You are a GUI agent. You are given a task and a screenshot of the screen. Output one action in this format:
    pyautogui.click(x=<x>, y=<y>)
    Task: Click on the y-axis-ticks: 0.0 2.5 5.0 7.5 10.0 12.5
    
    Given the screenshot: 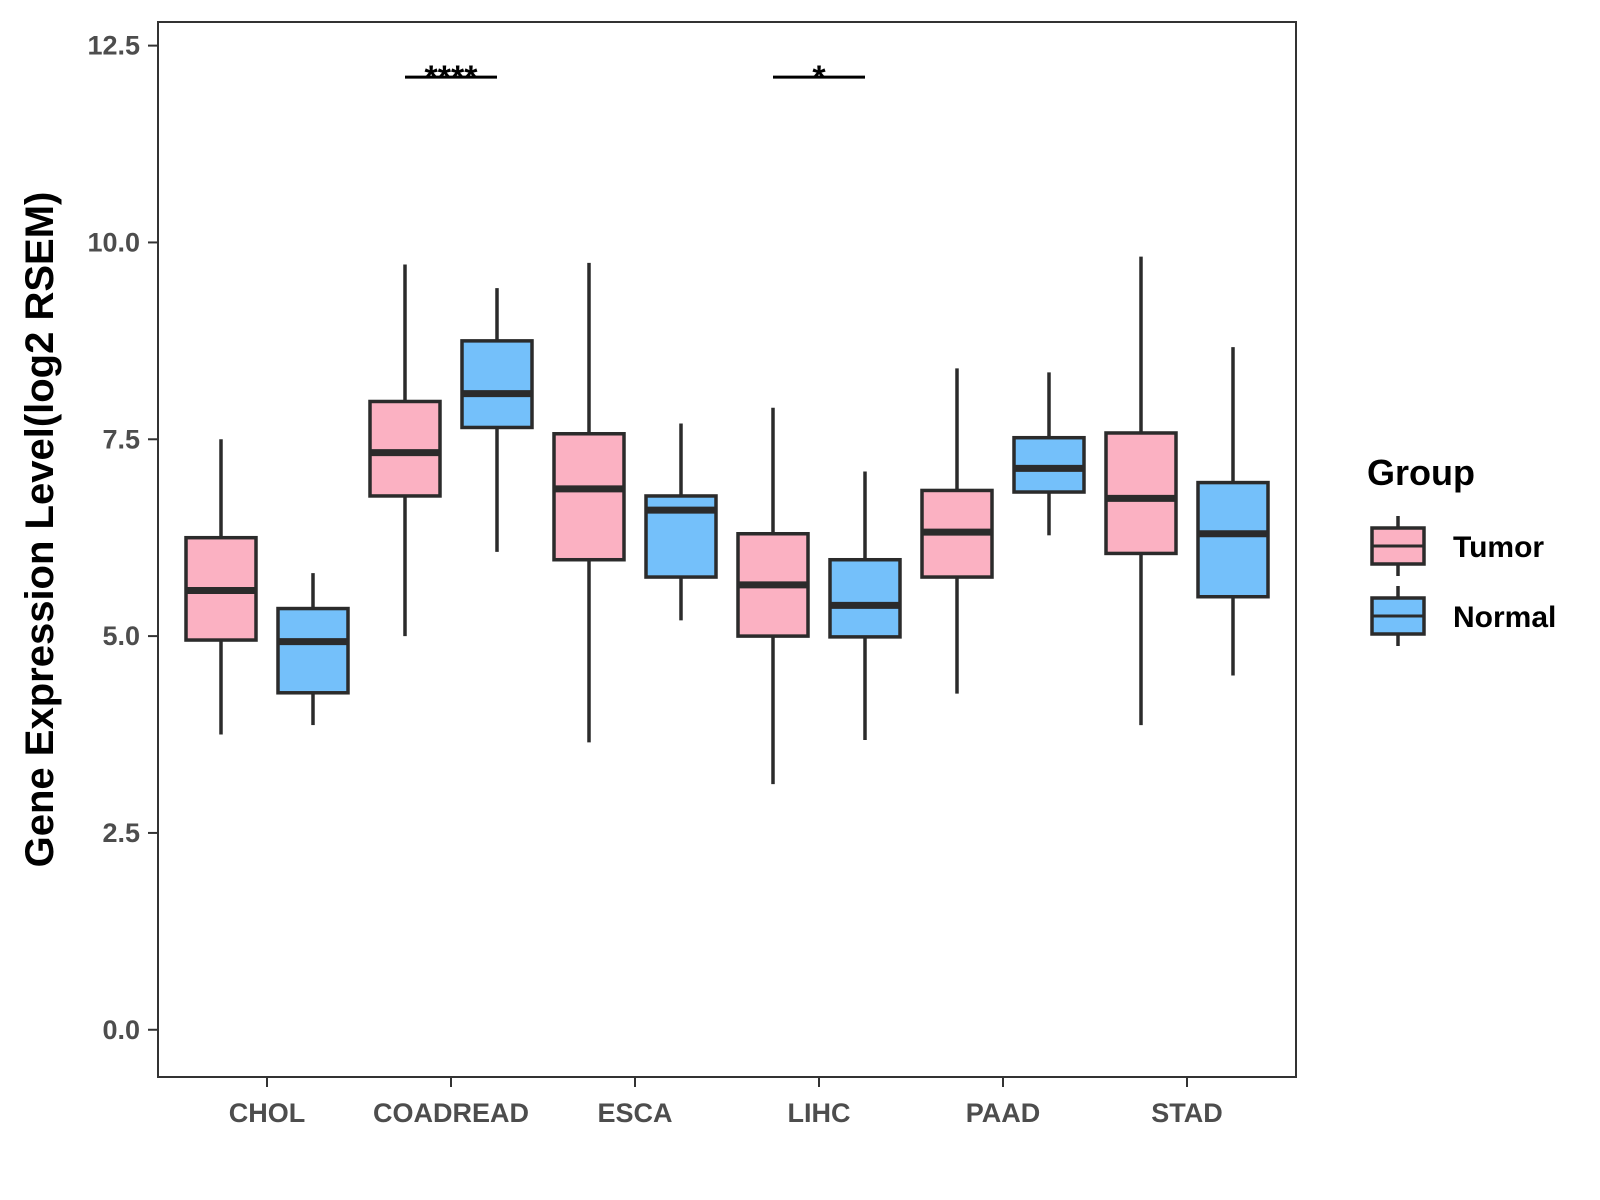 What is the action you would take?
    pyautogui.click(x=122, y=538)
    